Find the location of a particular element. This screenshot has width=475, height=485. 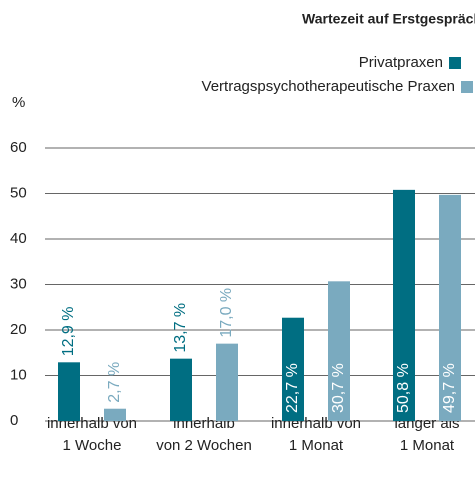

x-tick-label: von 2 Wochen is located at coordinates (204, 445).